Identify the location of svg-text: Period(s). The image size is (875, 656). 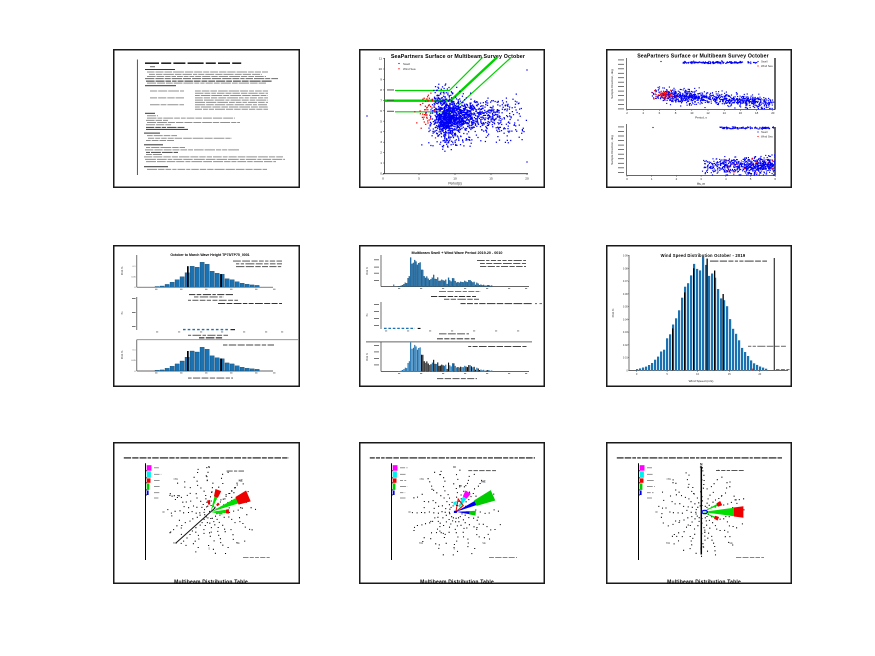
(454, 184).